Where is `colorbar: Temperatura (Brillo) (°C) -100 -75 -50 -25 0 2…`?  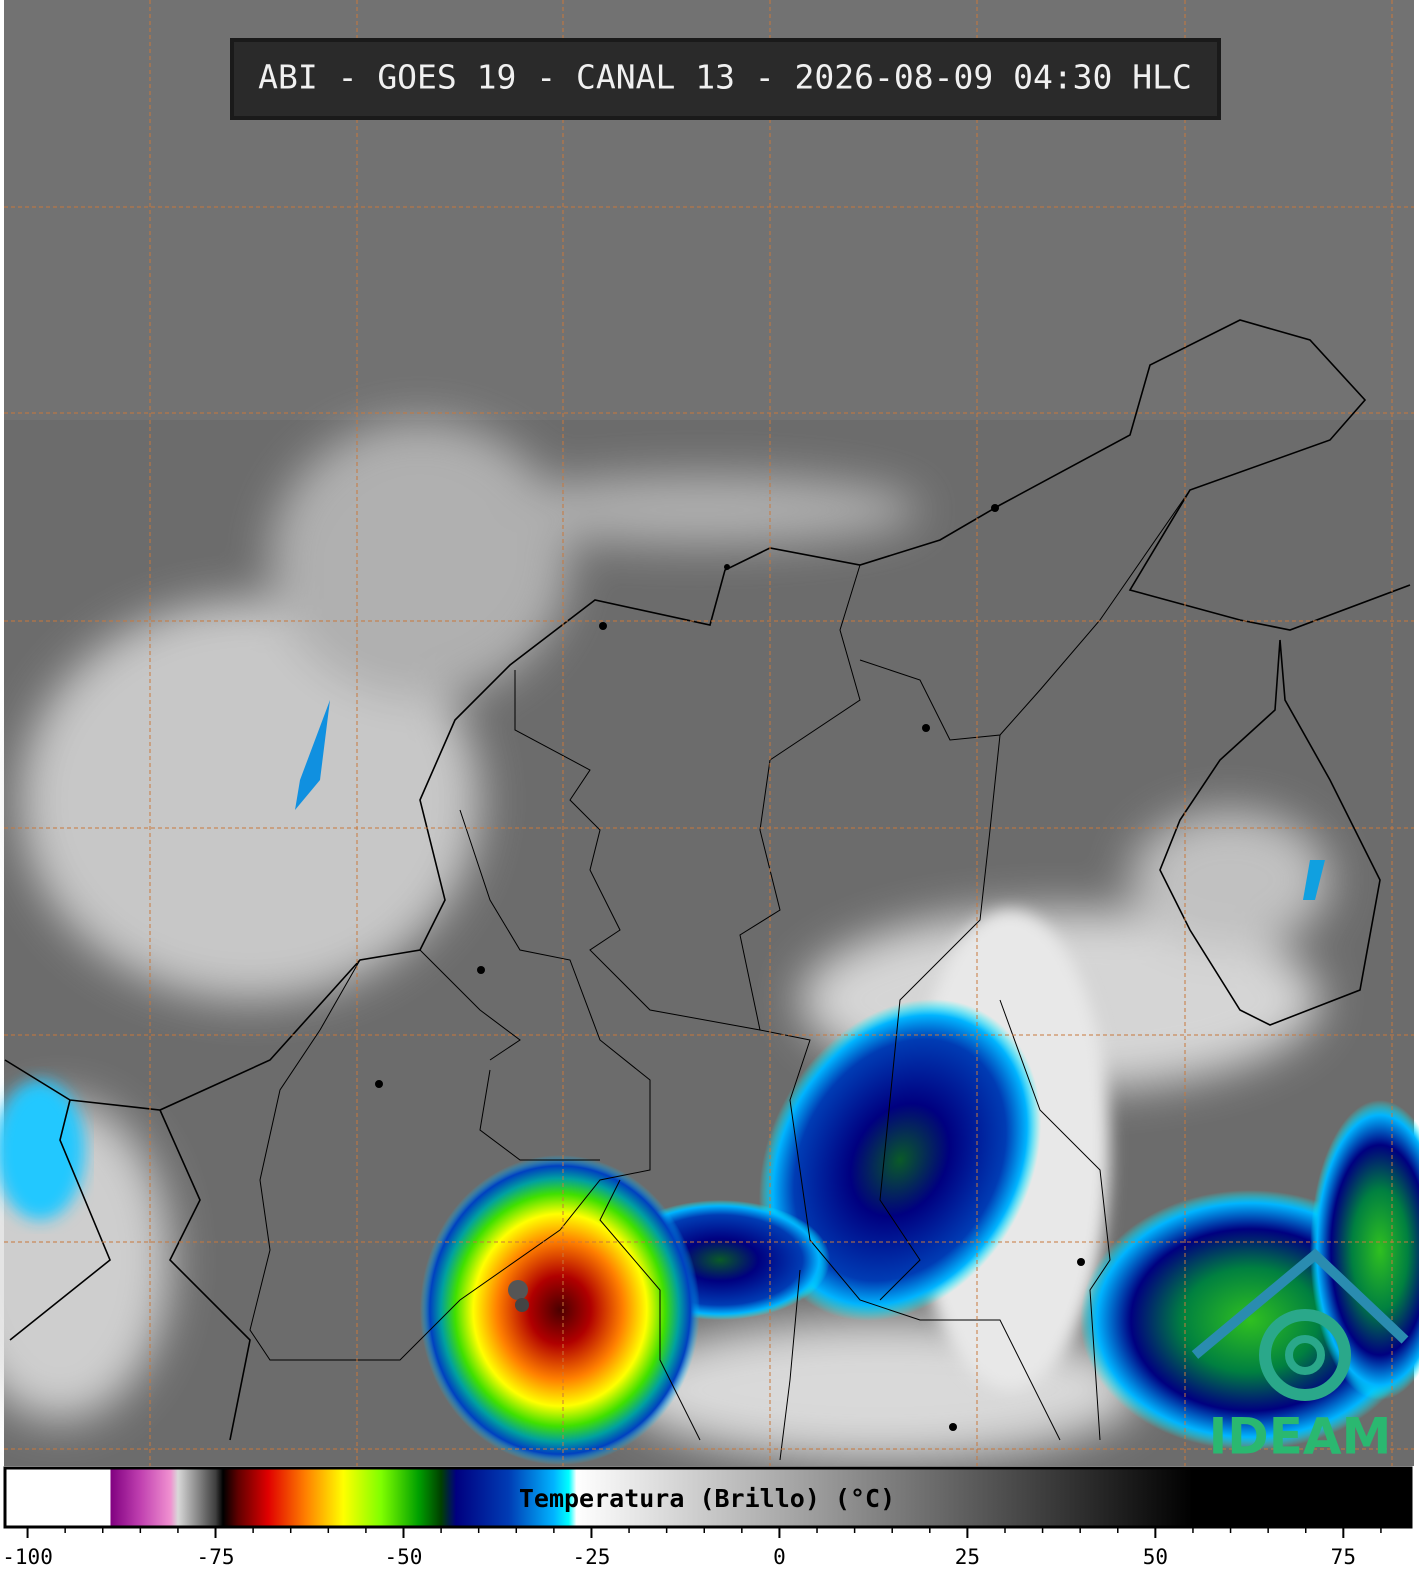
colorbar: Temperatura (Brillo) (°C) -100 -75 -50 -25 0 2… is located at coordinates (707, 1517).